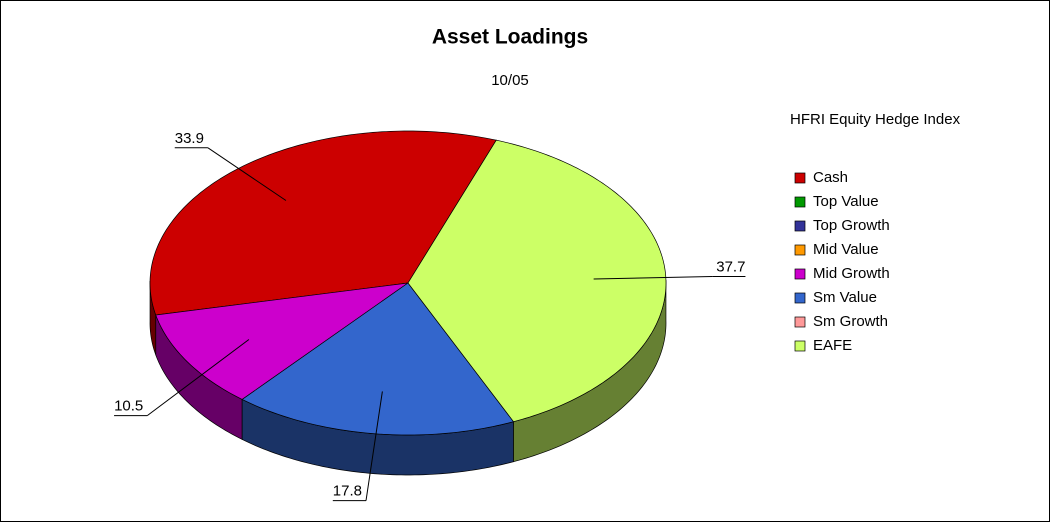 The image size is (1051, 528). I want to click on legend-label: Sm Value, so click(845, 297).